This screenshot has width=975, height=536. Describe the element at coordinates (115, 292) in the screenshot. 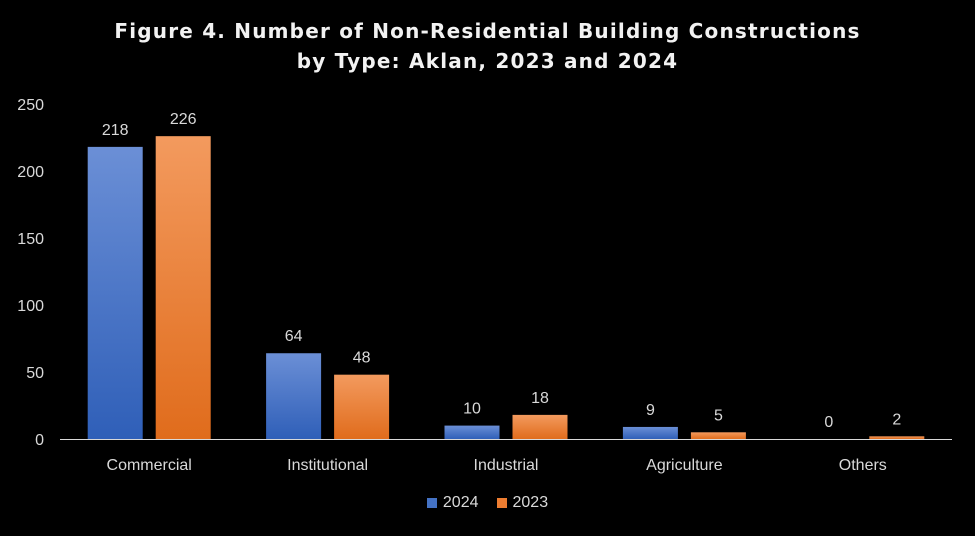

I see `bar-2024-commercial` at that location.